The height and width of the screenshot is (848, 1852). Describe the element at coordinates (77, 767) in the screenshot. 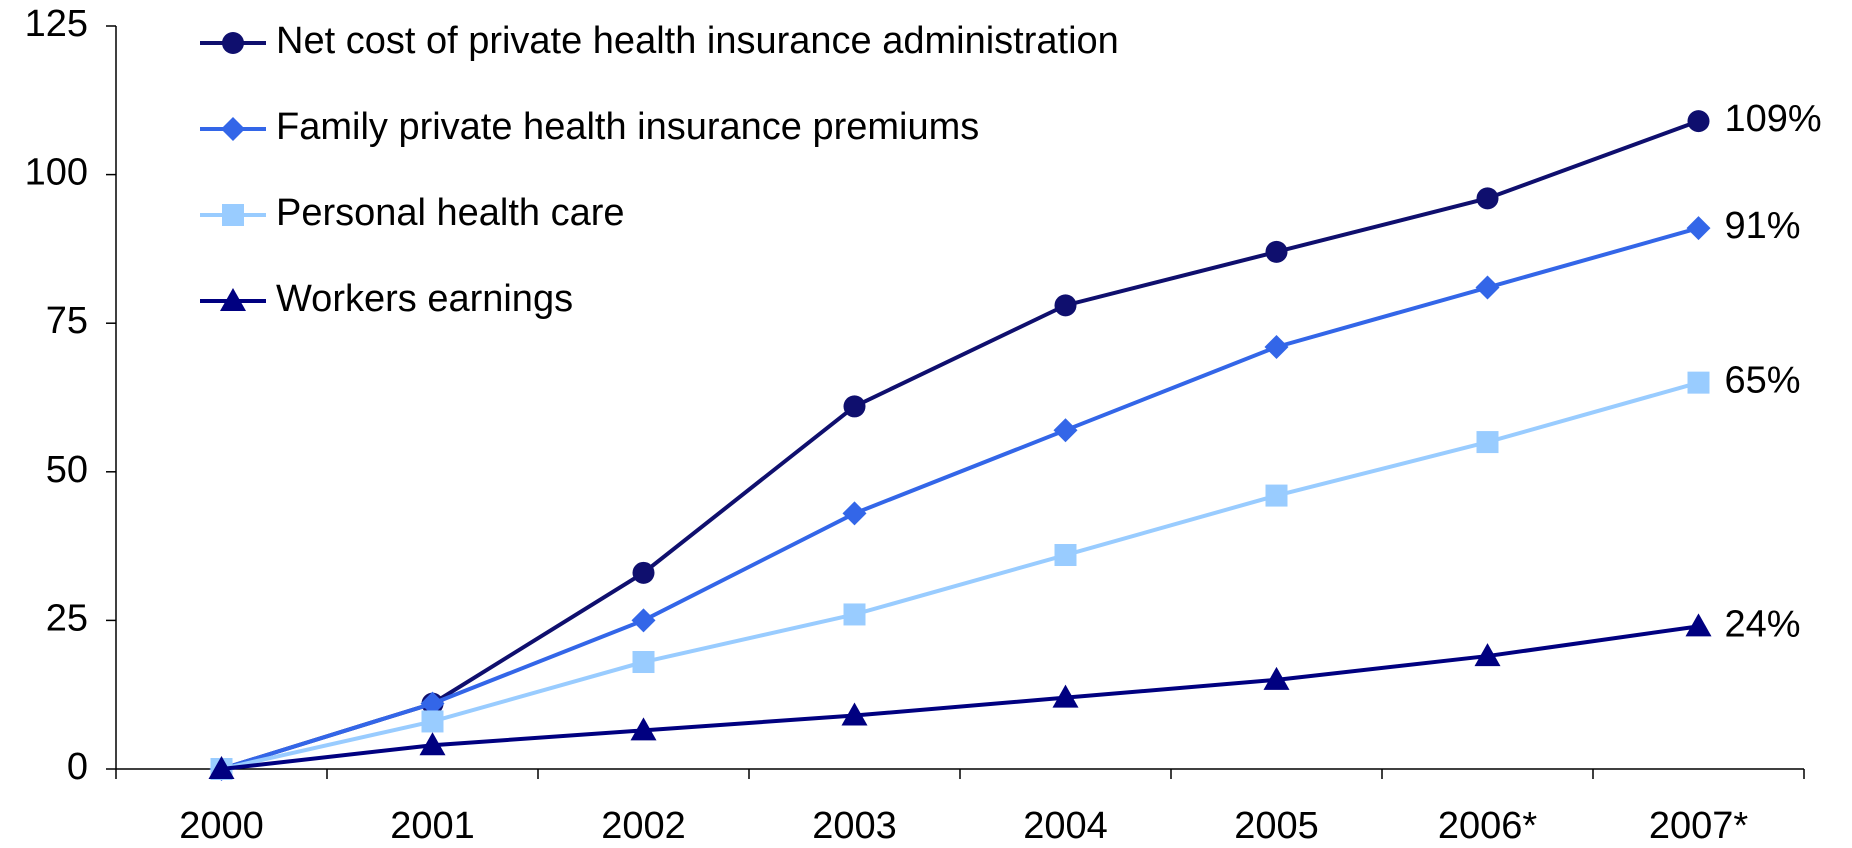

I see `y-tick-label: 0` at that location.